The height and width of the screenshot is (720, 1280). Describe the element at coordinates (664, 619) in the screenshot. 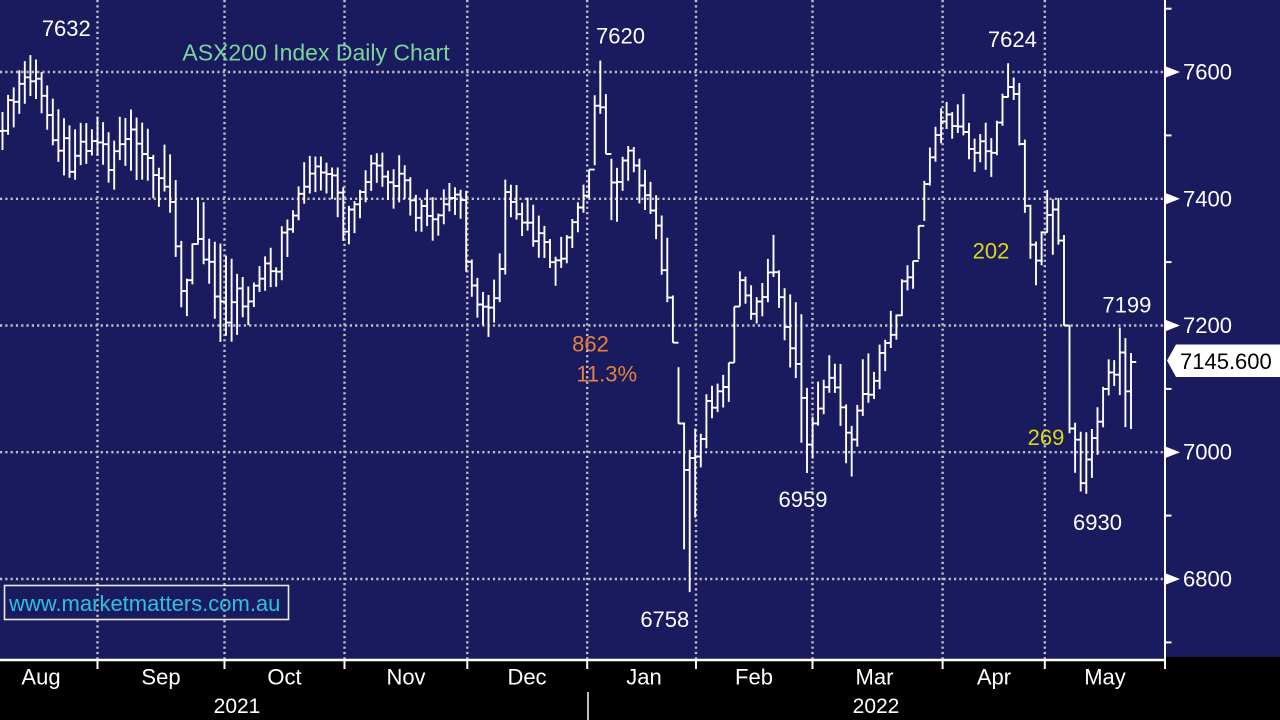

I see `svg-text: 6758` at that location.